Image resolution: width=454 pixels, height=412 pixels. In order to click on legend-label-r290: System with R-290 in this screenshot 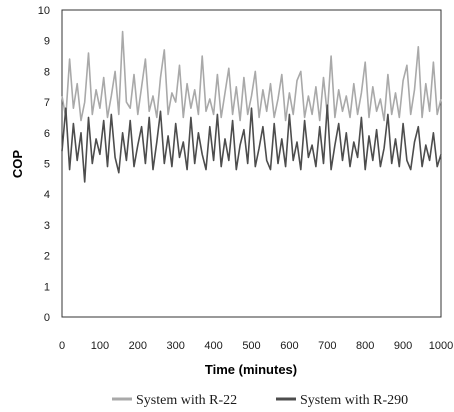, I will do `click(354, 400)`.